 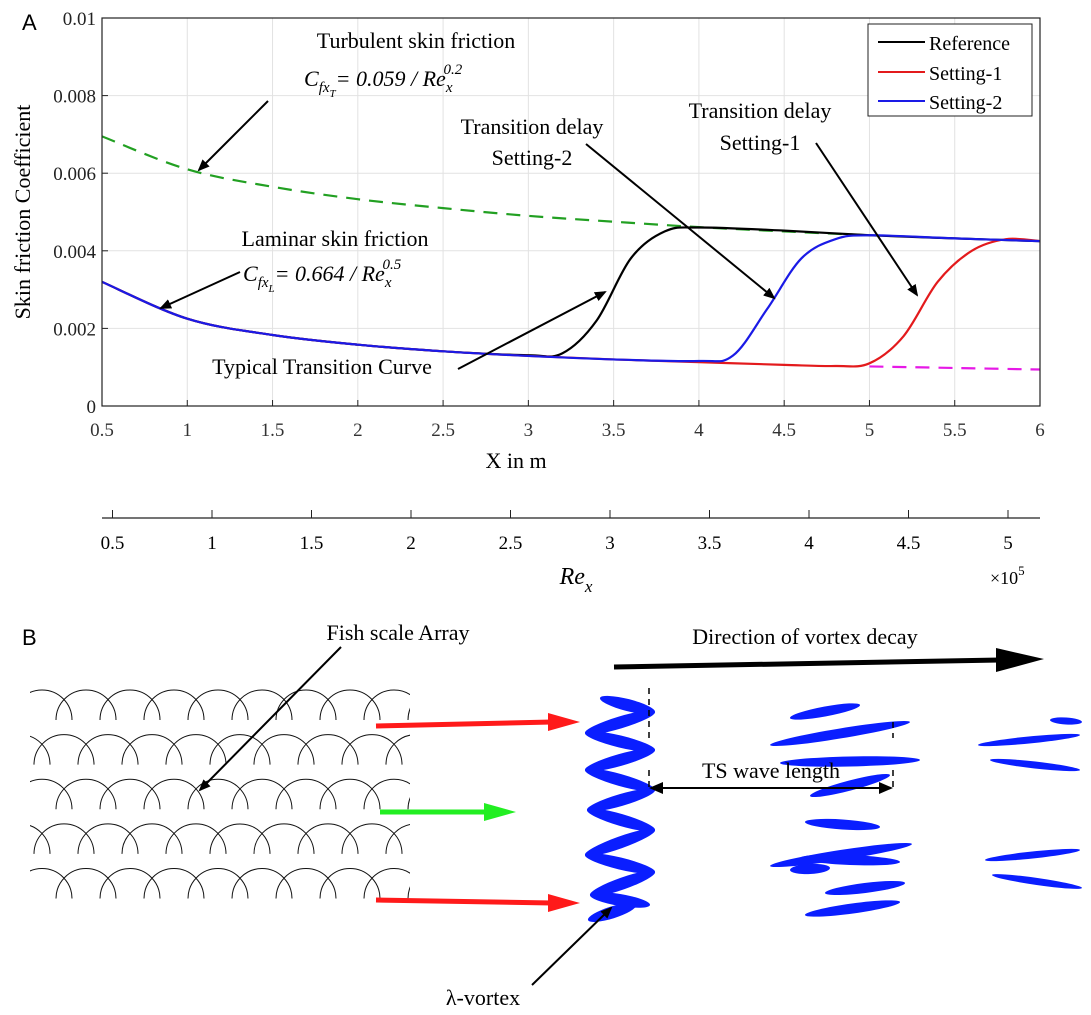 What do you see at coordinates (610, 543) in the screenshot?
I see `re-tick-label: 3` at bounding box center [610, 543].